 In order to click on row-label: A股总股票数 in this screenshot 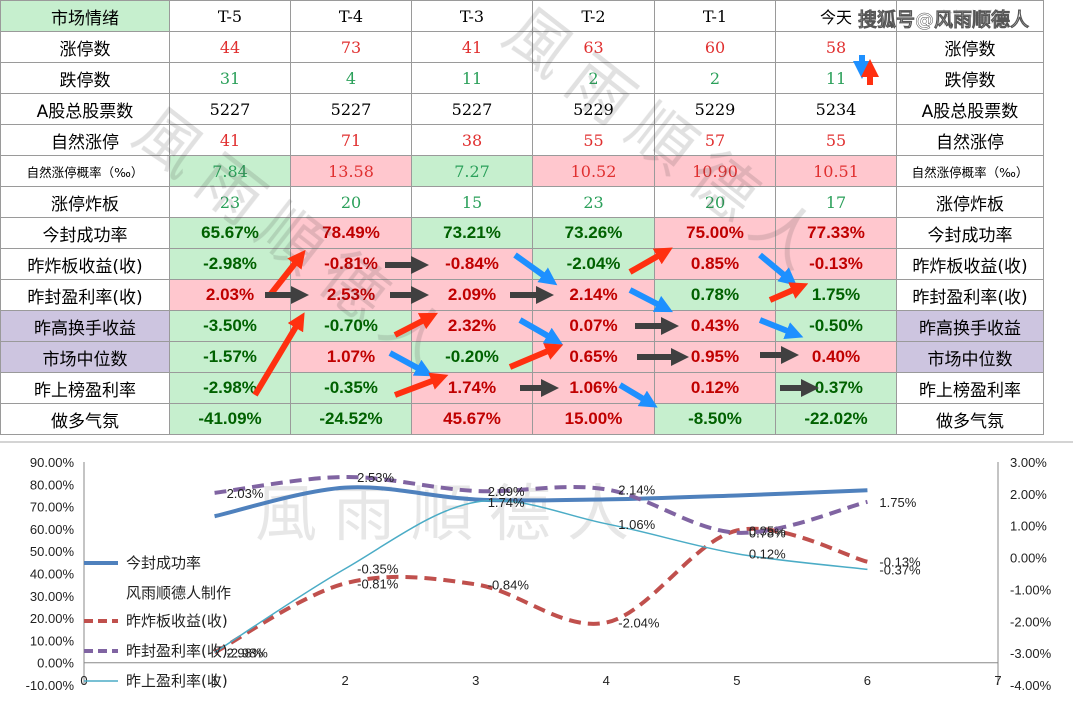, I will do `click(85, 109)`.